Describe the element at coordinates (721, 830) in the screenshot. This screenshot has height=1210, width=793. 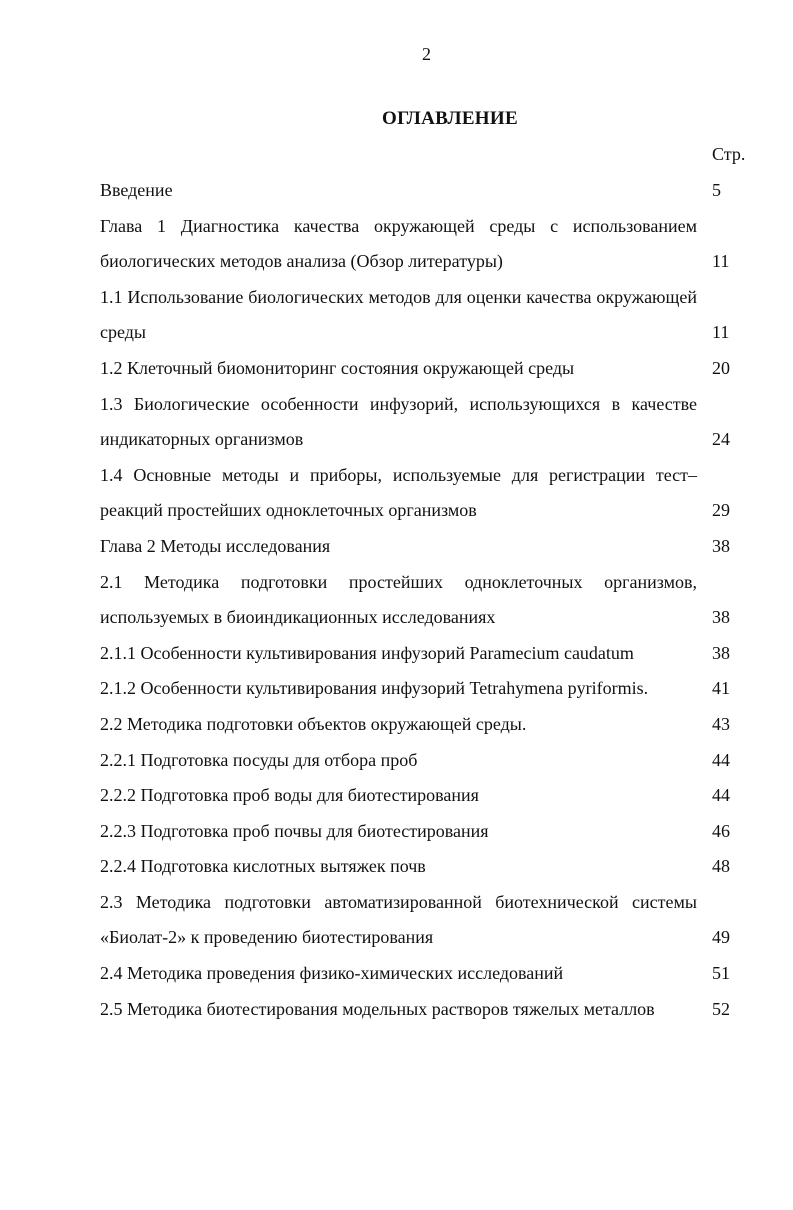
I see `toc-entry-page: 46` at that location.